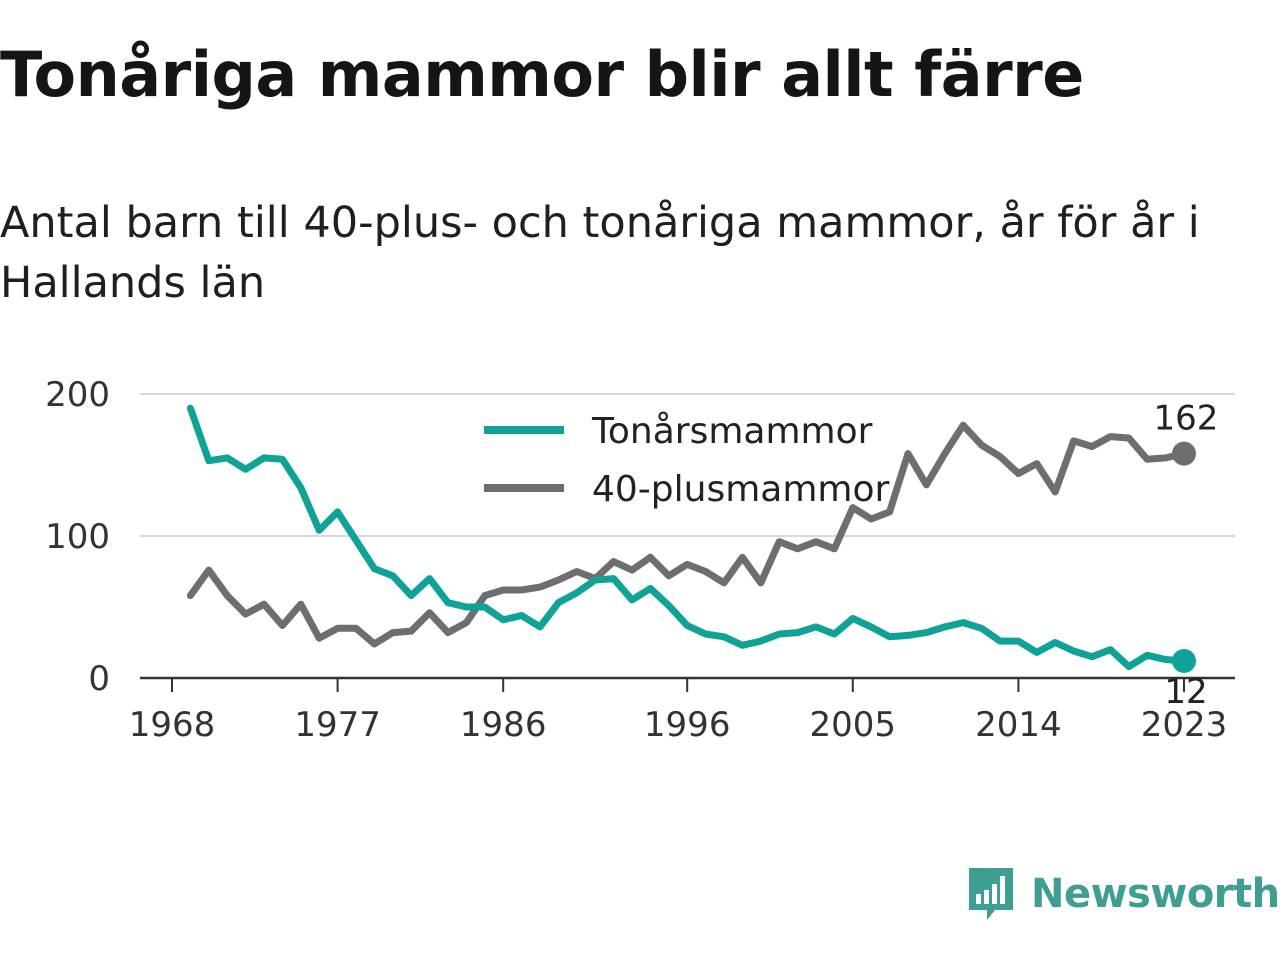 The height and width of the screenshot is (960, 1280). What do you see at coordinates (77, 395) in the screenshot?
I see `y-tick-label: 200` at bounding box center [77, 395].